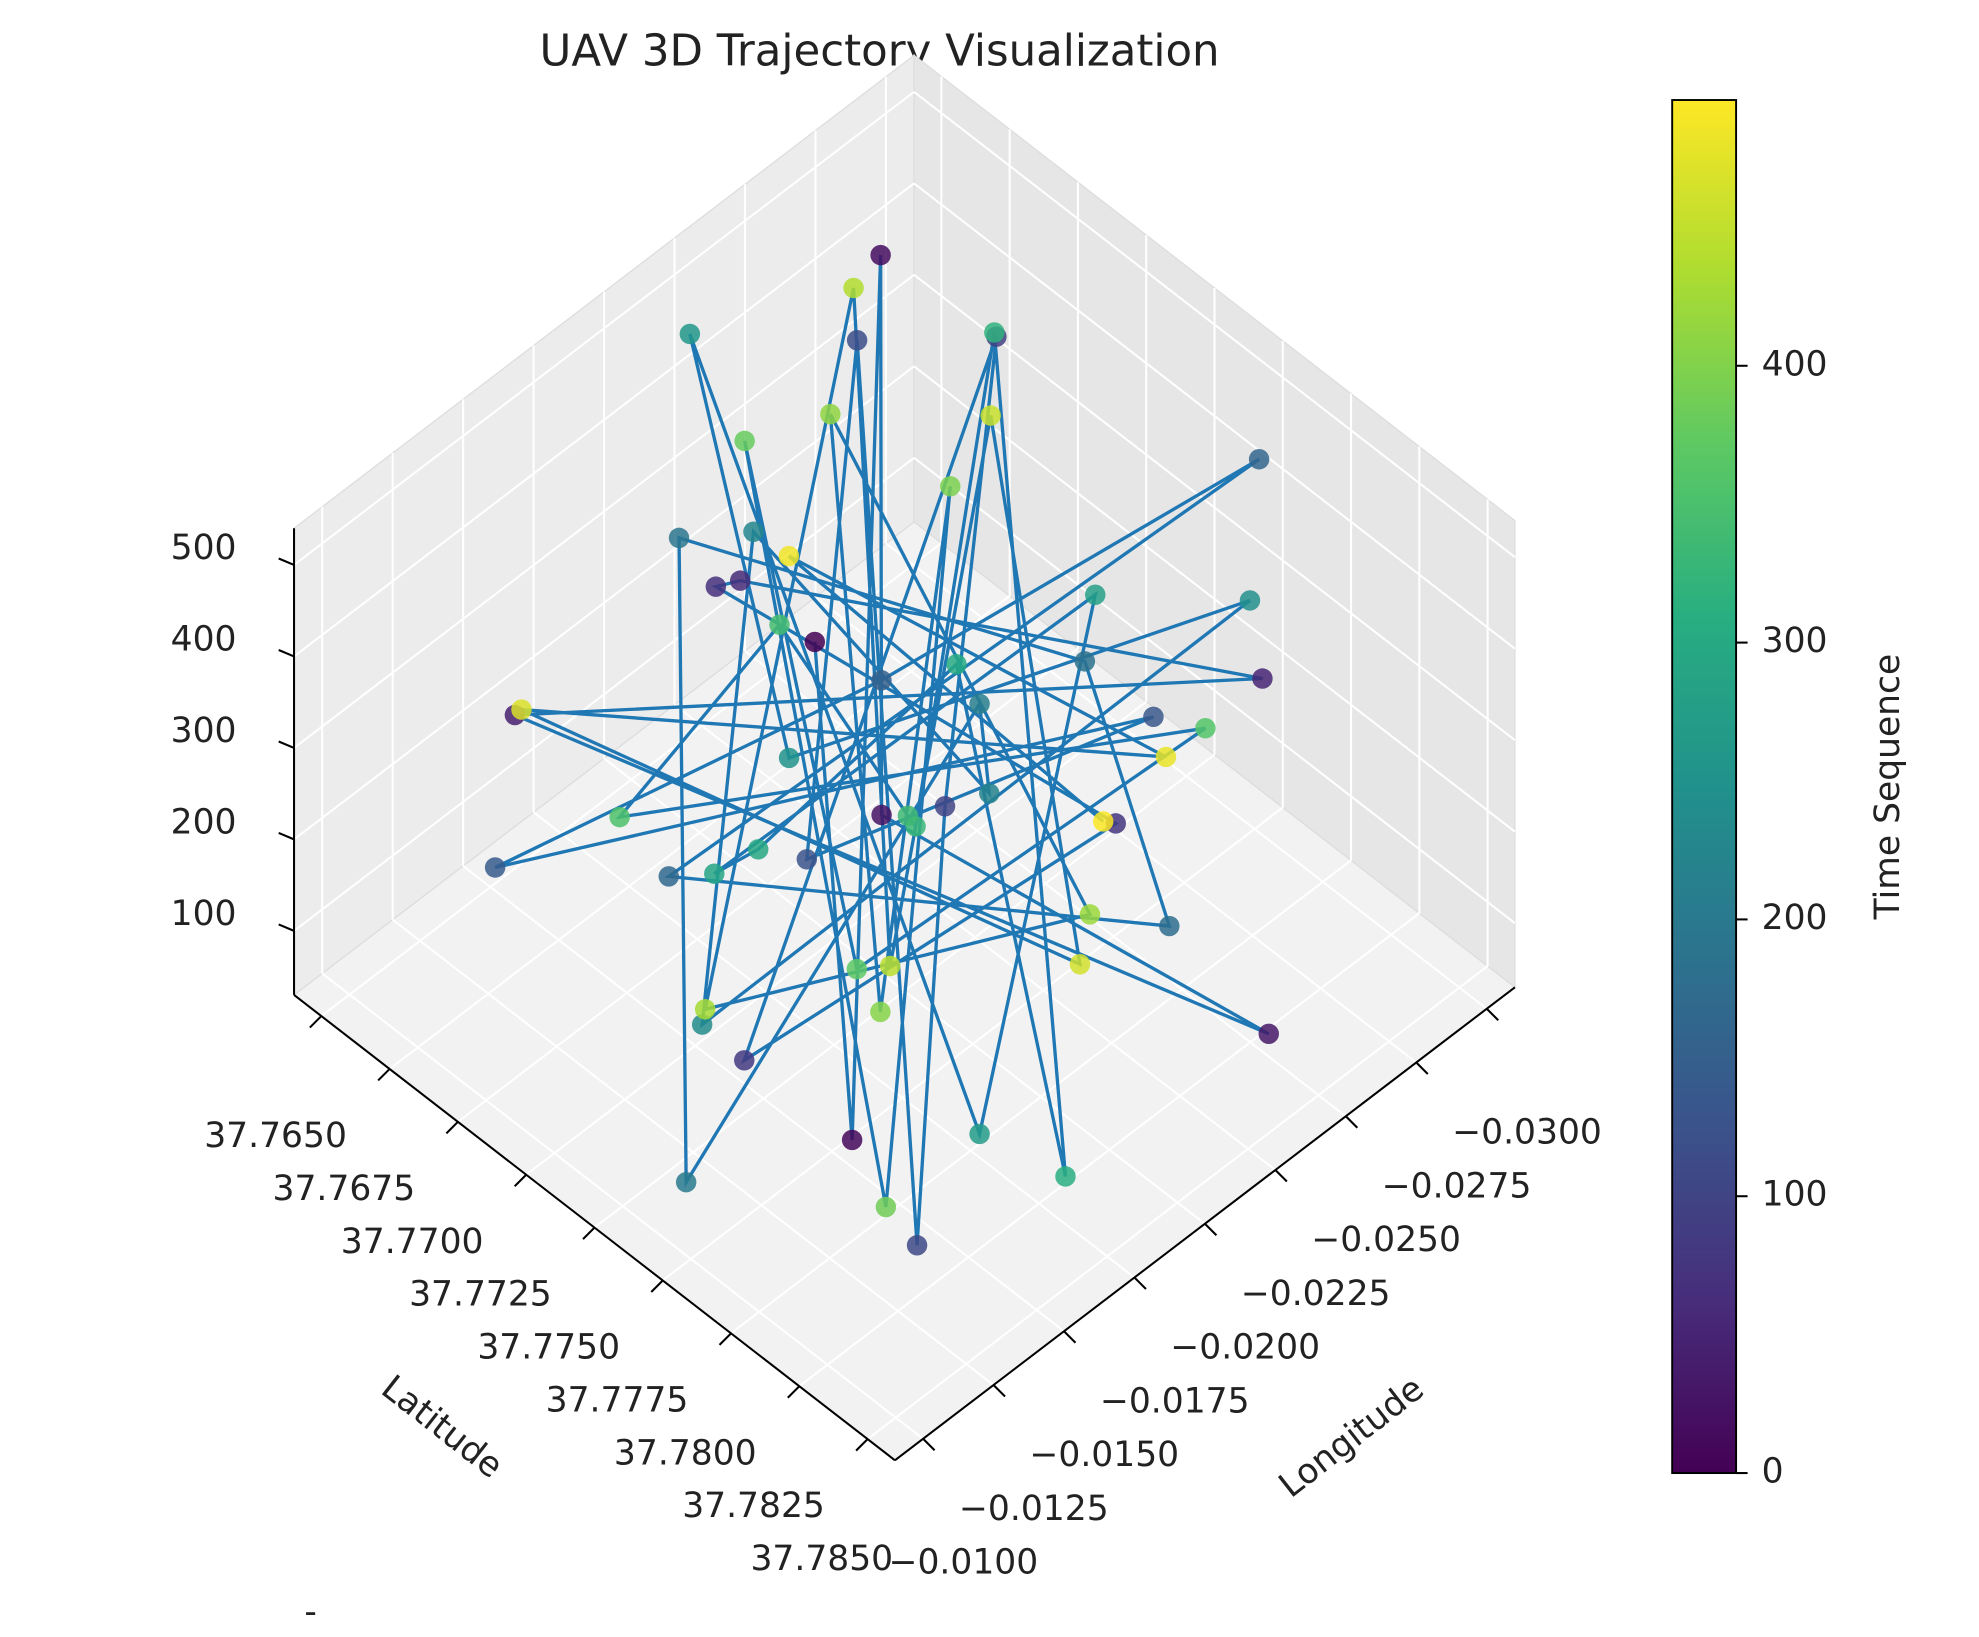 The height and width of the screenshot is (1637, 1979). Describe the element at coordinates (275, 1136) in the screenshot. I see `x-tick-label: 37.7650` at that location.